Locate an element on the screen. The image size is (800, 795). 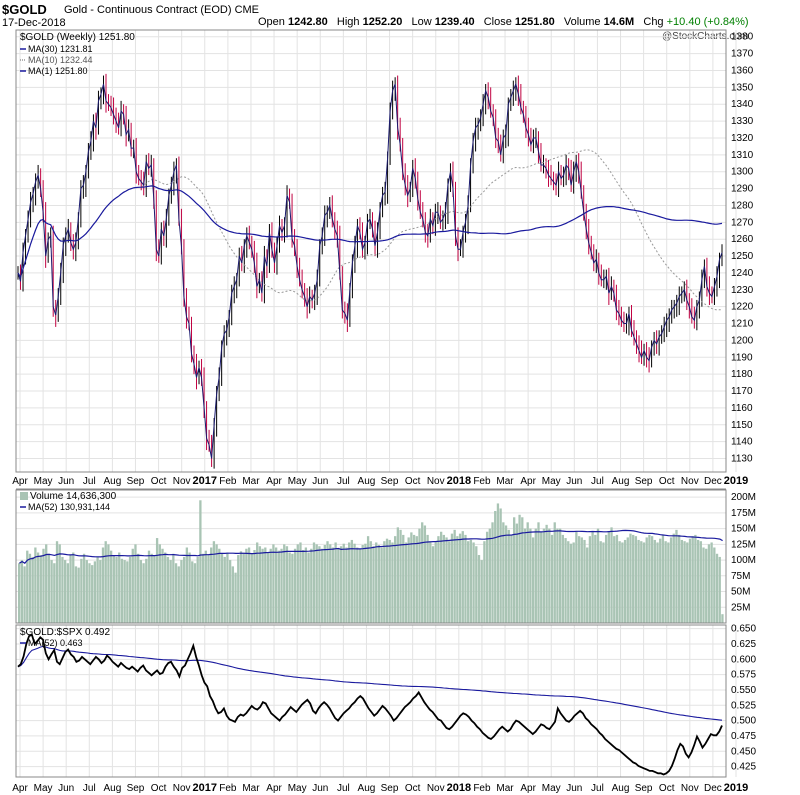
legend-swatch is located at coordinates (24, 496).